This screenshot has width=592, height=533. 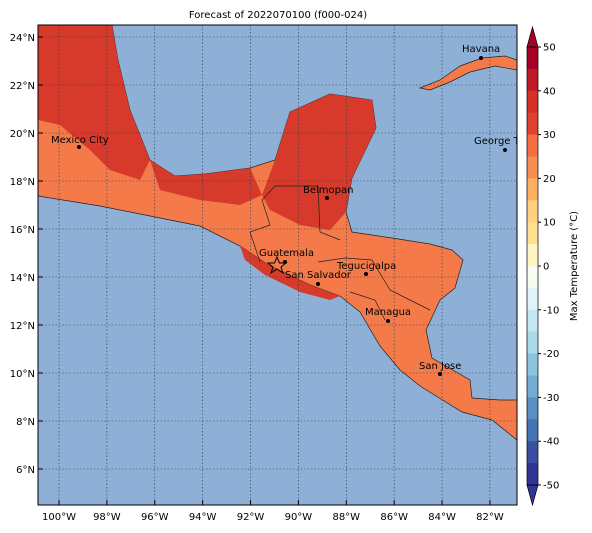 I want to click on colorbar-tick-label: 20, so click(x=549, y=179).